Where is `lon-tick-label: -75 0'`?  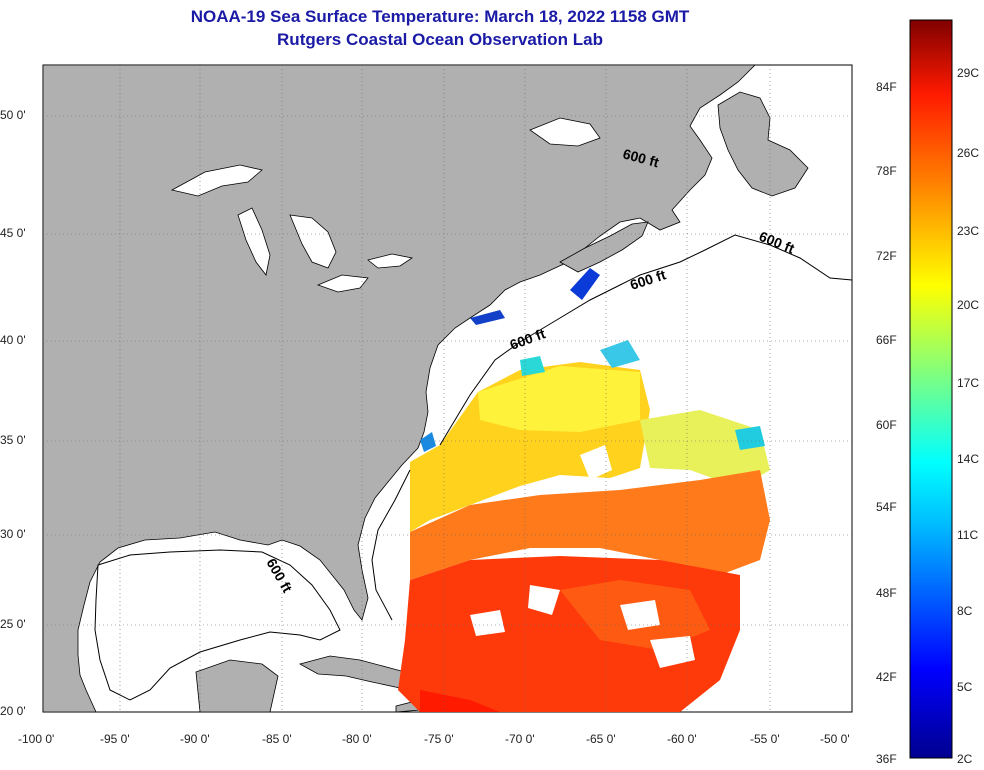 lon-tick-label: -75 0' is located at coordinates (439, 739).